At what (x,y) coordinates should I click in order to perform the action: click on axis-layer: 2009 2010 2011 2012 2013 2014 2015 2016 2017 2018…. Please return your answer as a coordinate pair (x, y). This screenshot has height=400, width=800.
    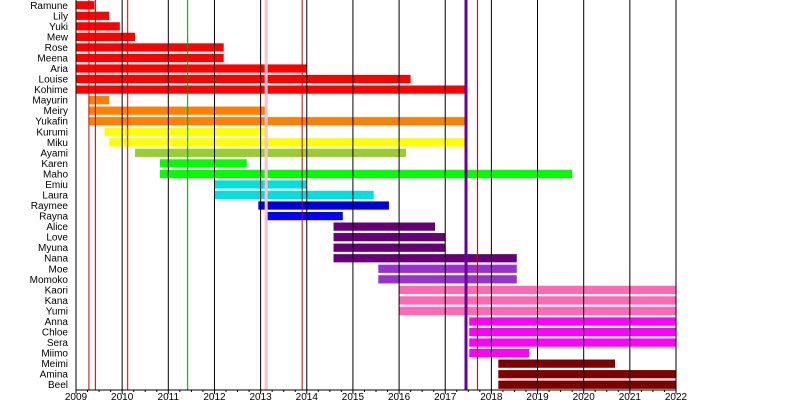
    Looking at the image, I should click on (376, 394).